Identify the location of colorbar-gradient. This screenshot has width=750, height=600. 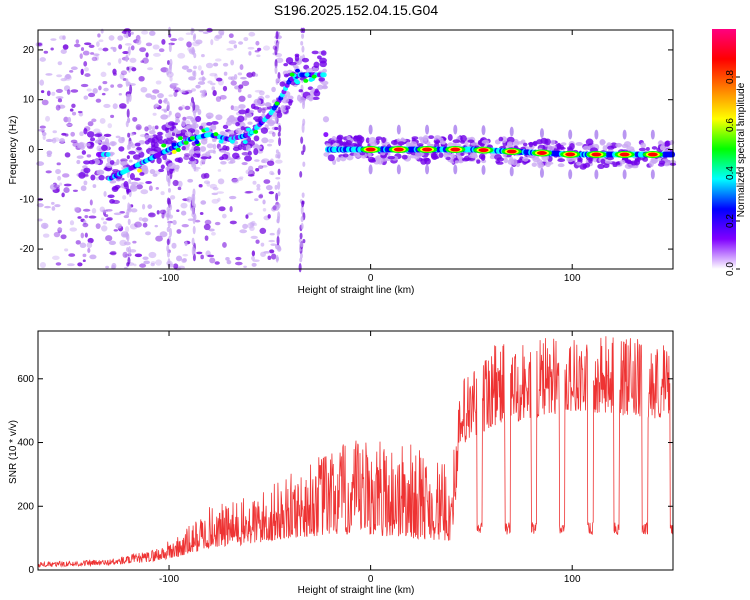
(724, 149).